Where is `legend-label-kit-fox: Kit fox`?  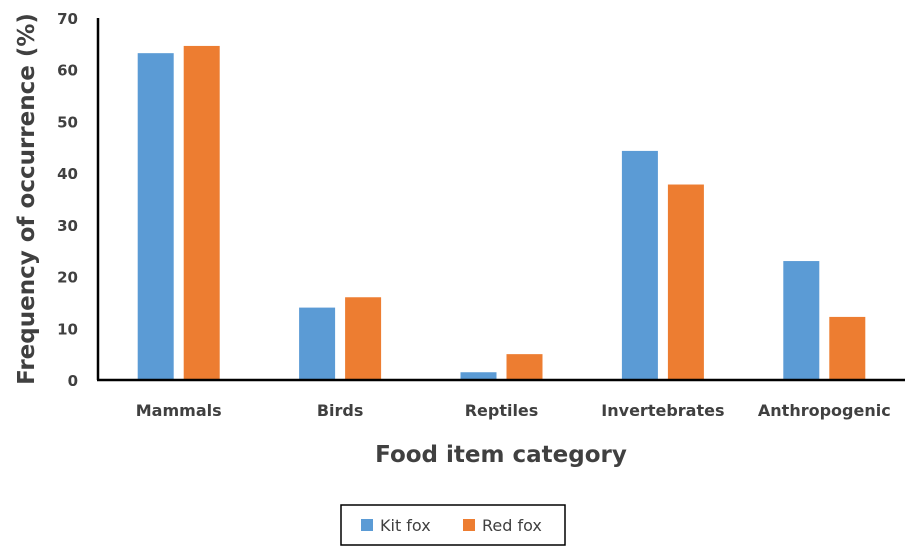
legend-label-kit-fox: Kit fox is located at coordinates (405, 525).